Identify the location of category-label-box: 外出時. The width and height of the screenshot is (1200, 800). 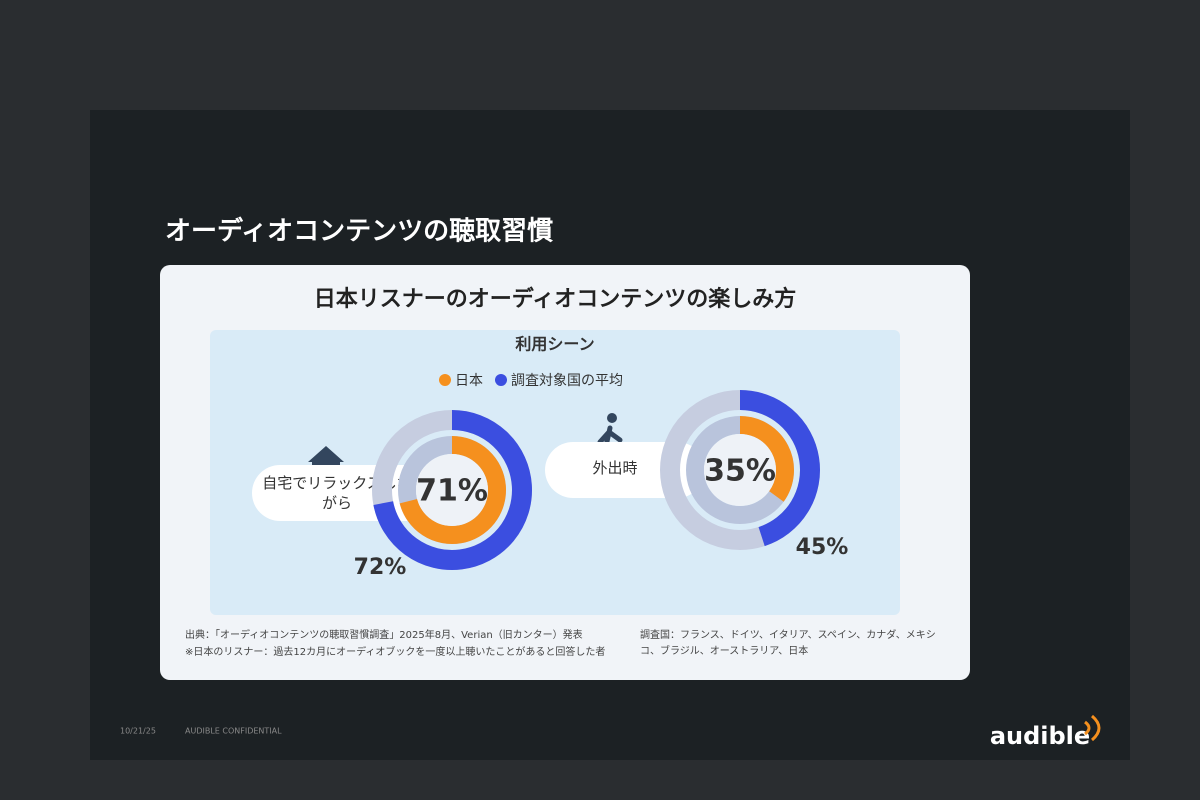
(615, 468).